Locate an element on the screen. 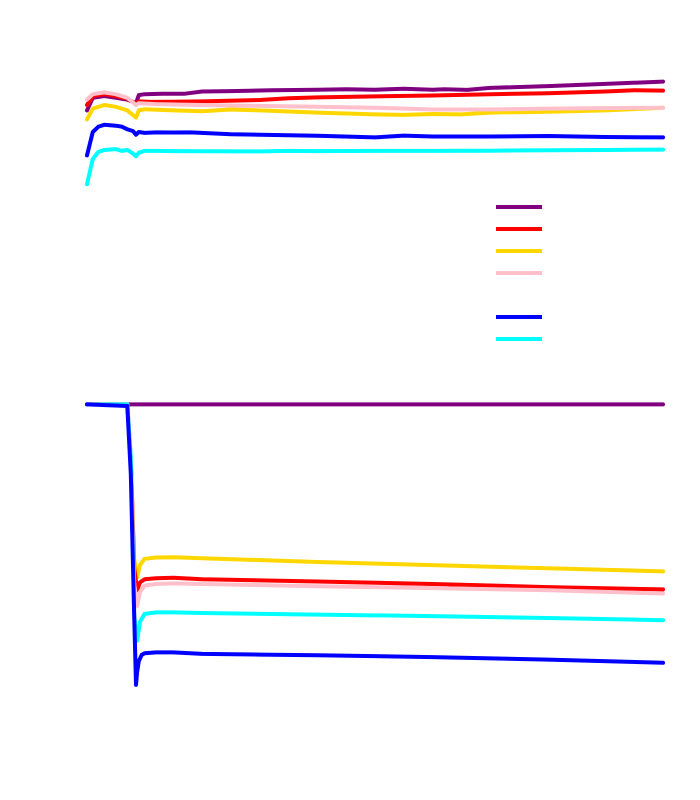 Image resolution: width=700 pixels, height=800 pixels. top-chart-series-group is located at coordinates (375, 133).